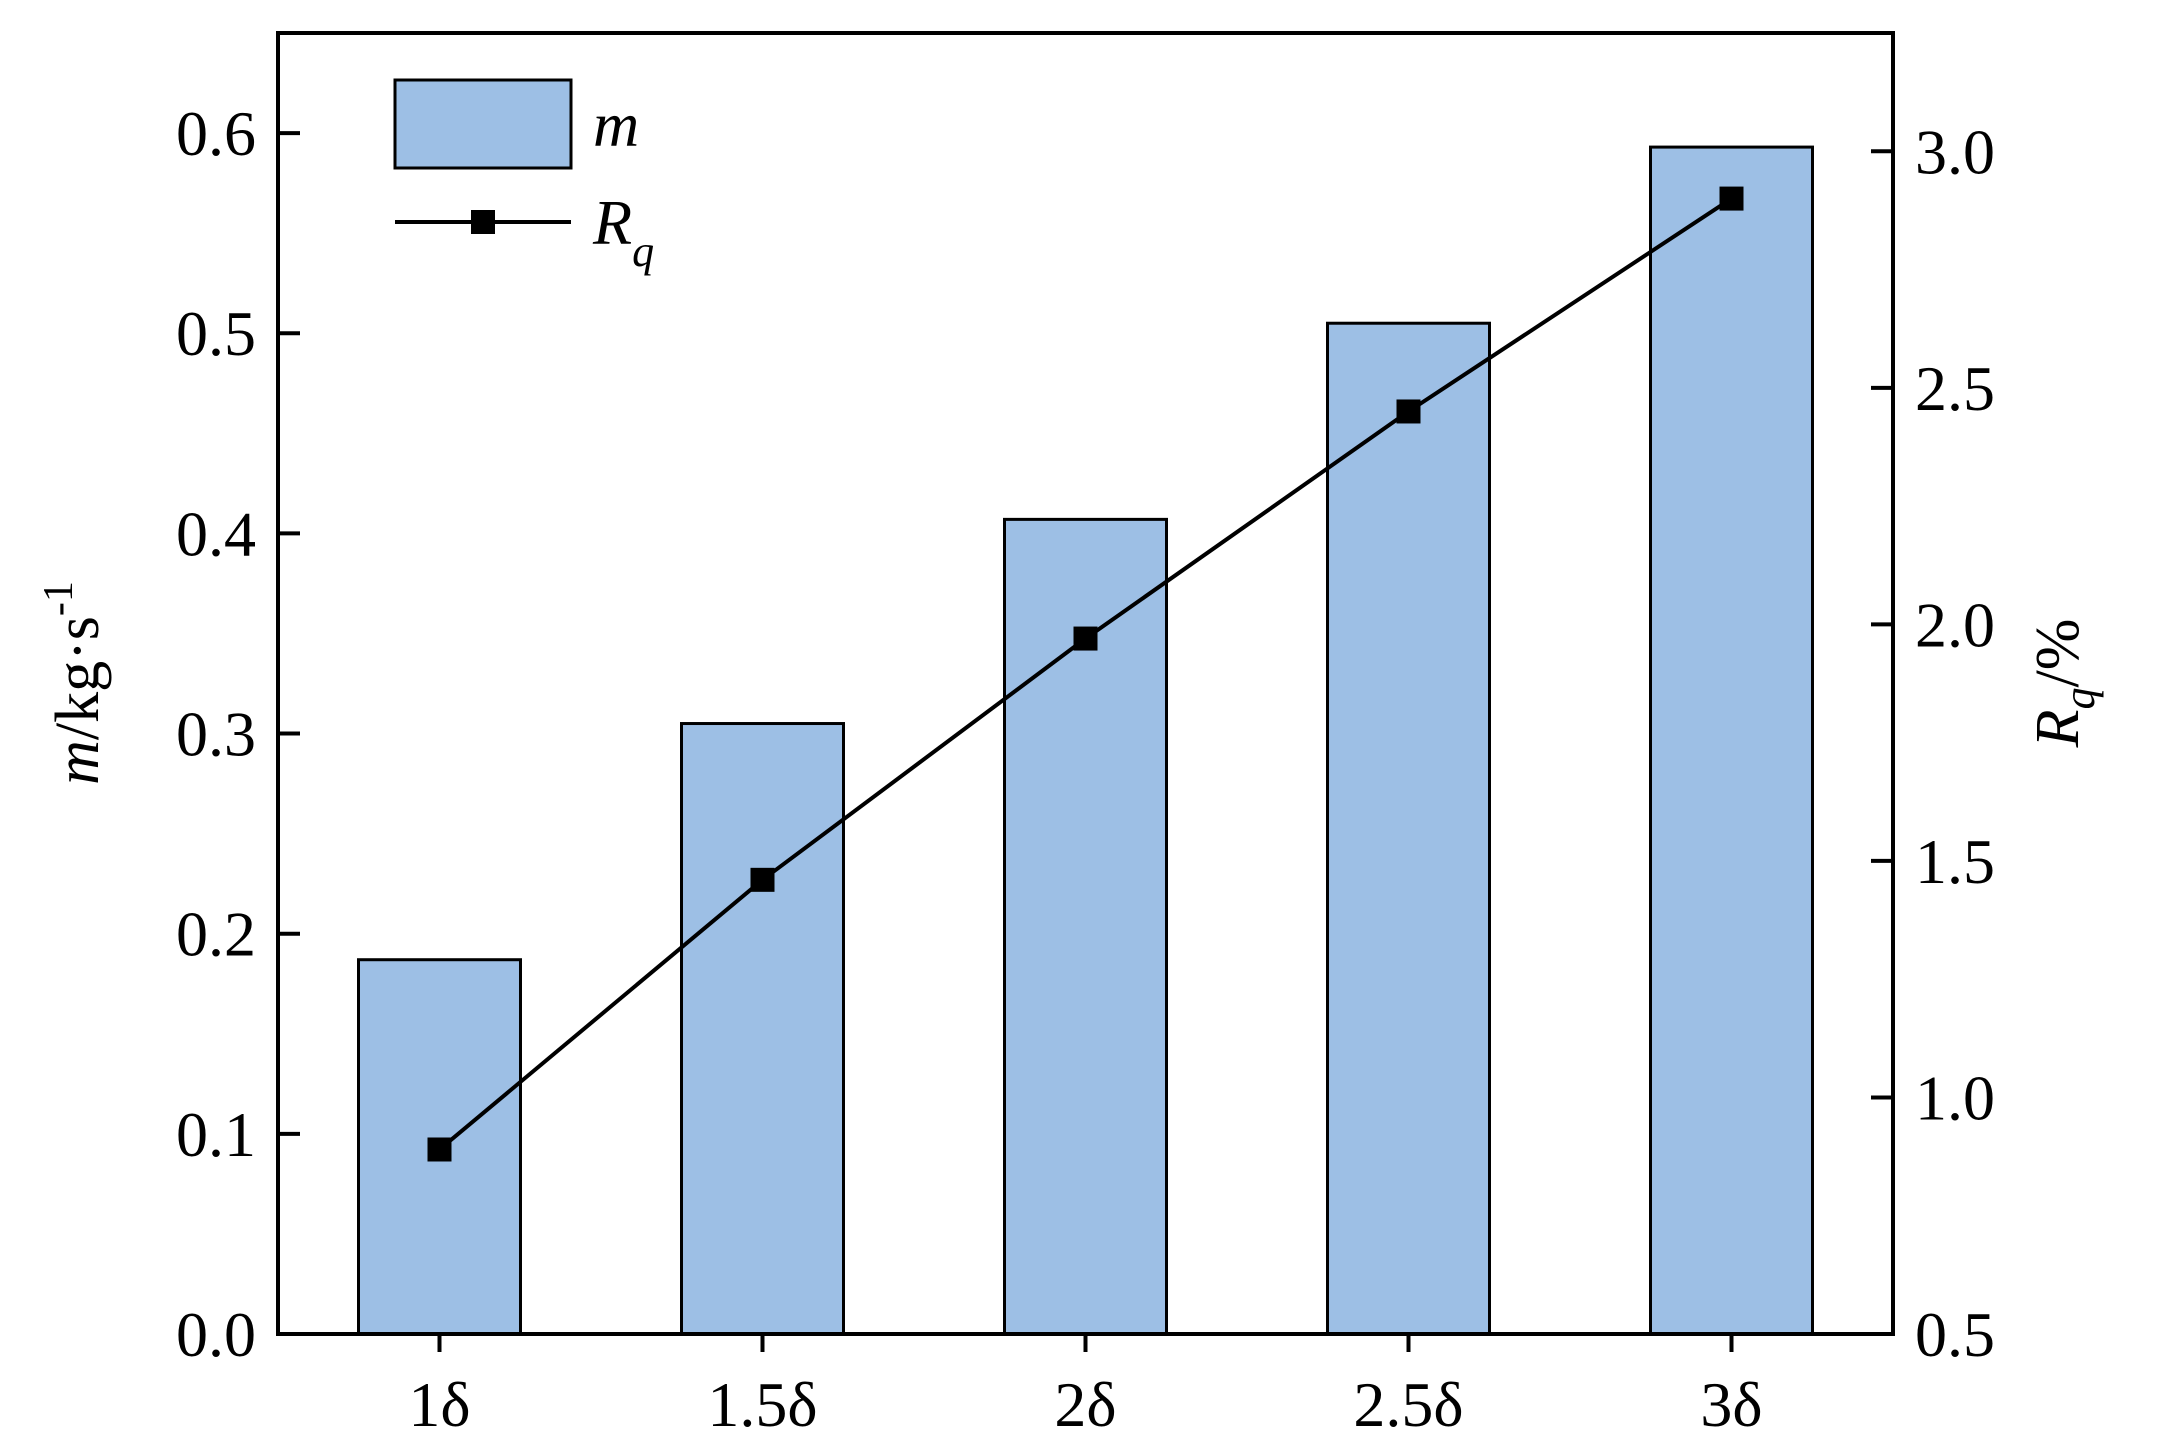 The image size is (2167, 1449). Describe the element at coordinates (74, 683) in the screenshot. I see `left-axis-title: m/kg·s-1` at that location.